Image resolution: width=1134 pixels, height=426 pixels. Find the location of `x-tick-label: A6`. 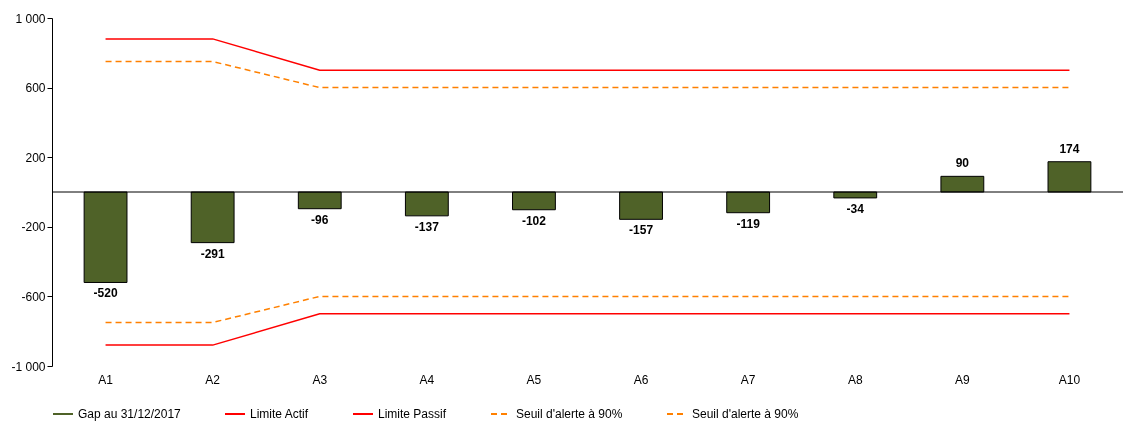

x-tick-label: A6 is located at coordinates (641, 379).